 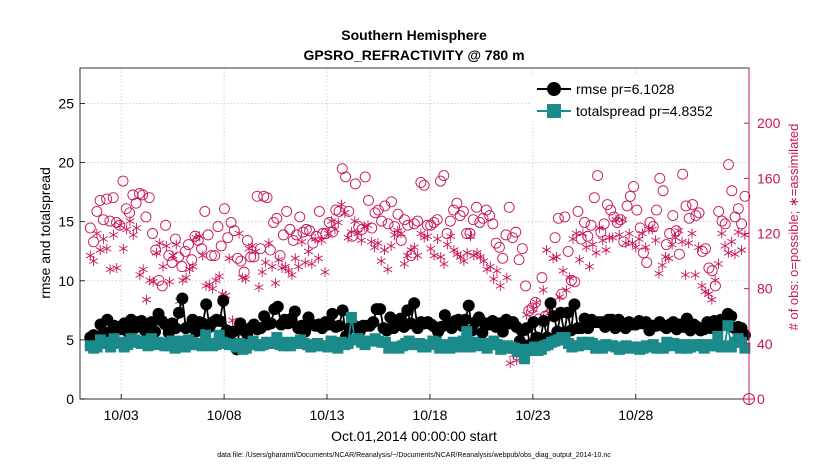 What do you see at coordinates (554, 111) in the screenshot?
I see `legend-spread-marker` at bounding box center [554, 111].